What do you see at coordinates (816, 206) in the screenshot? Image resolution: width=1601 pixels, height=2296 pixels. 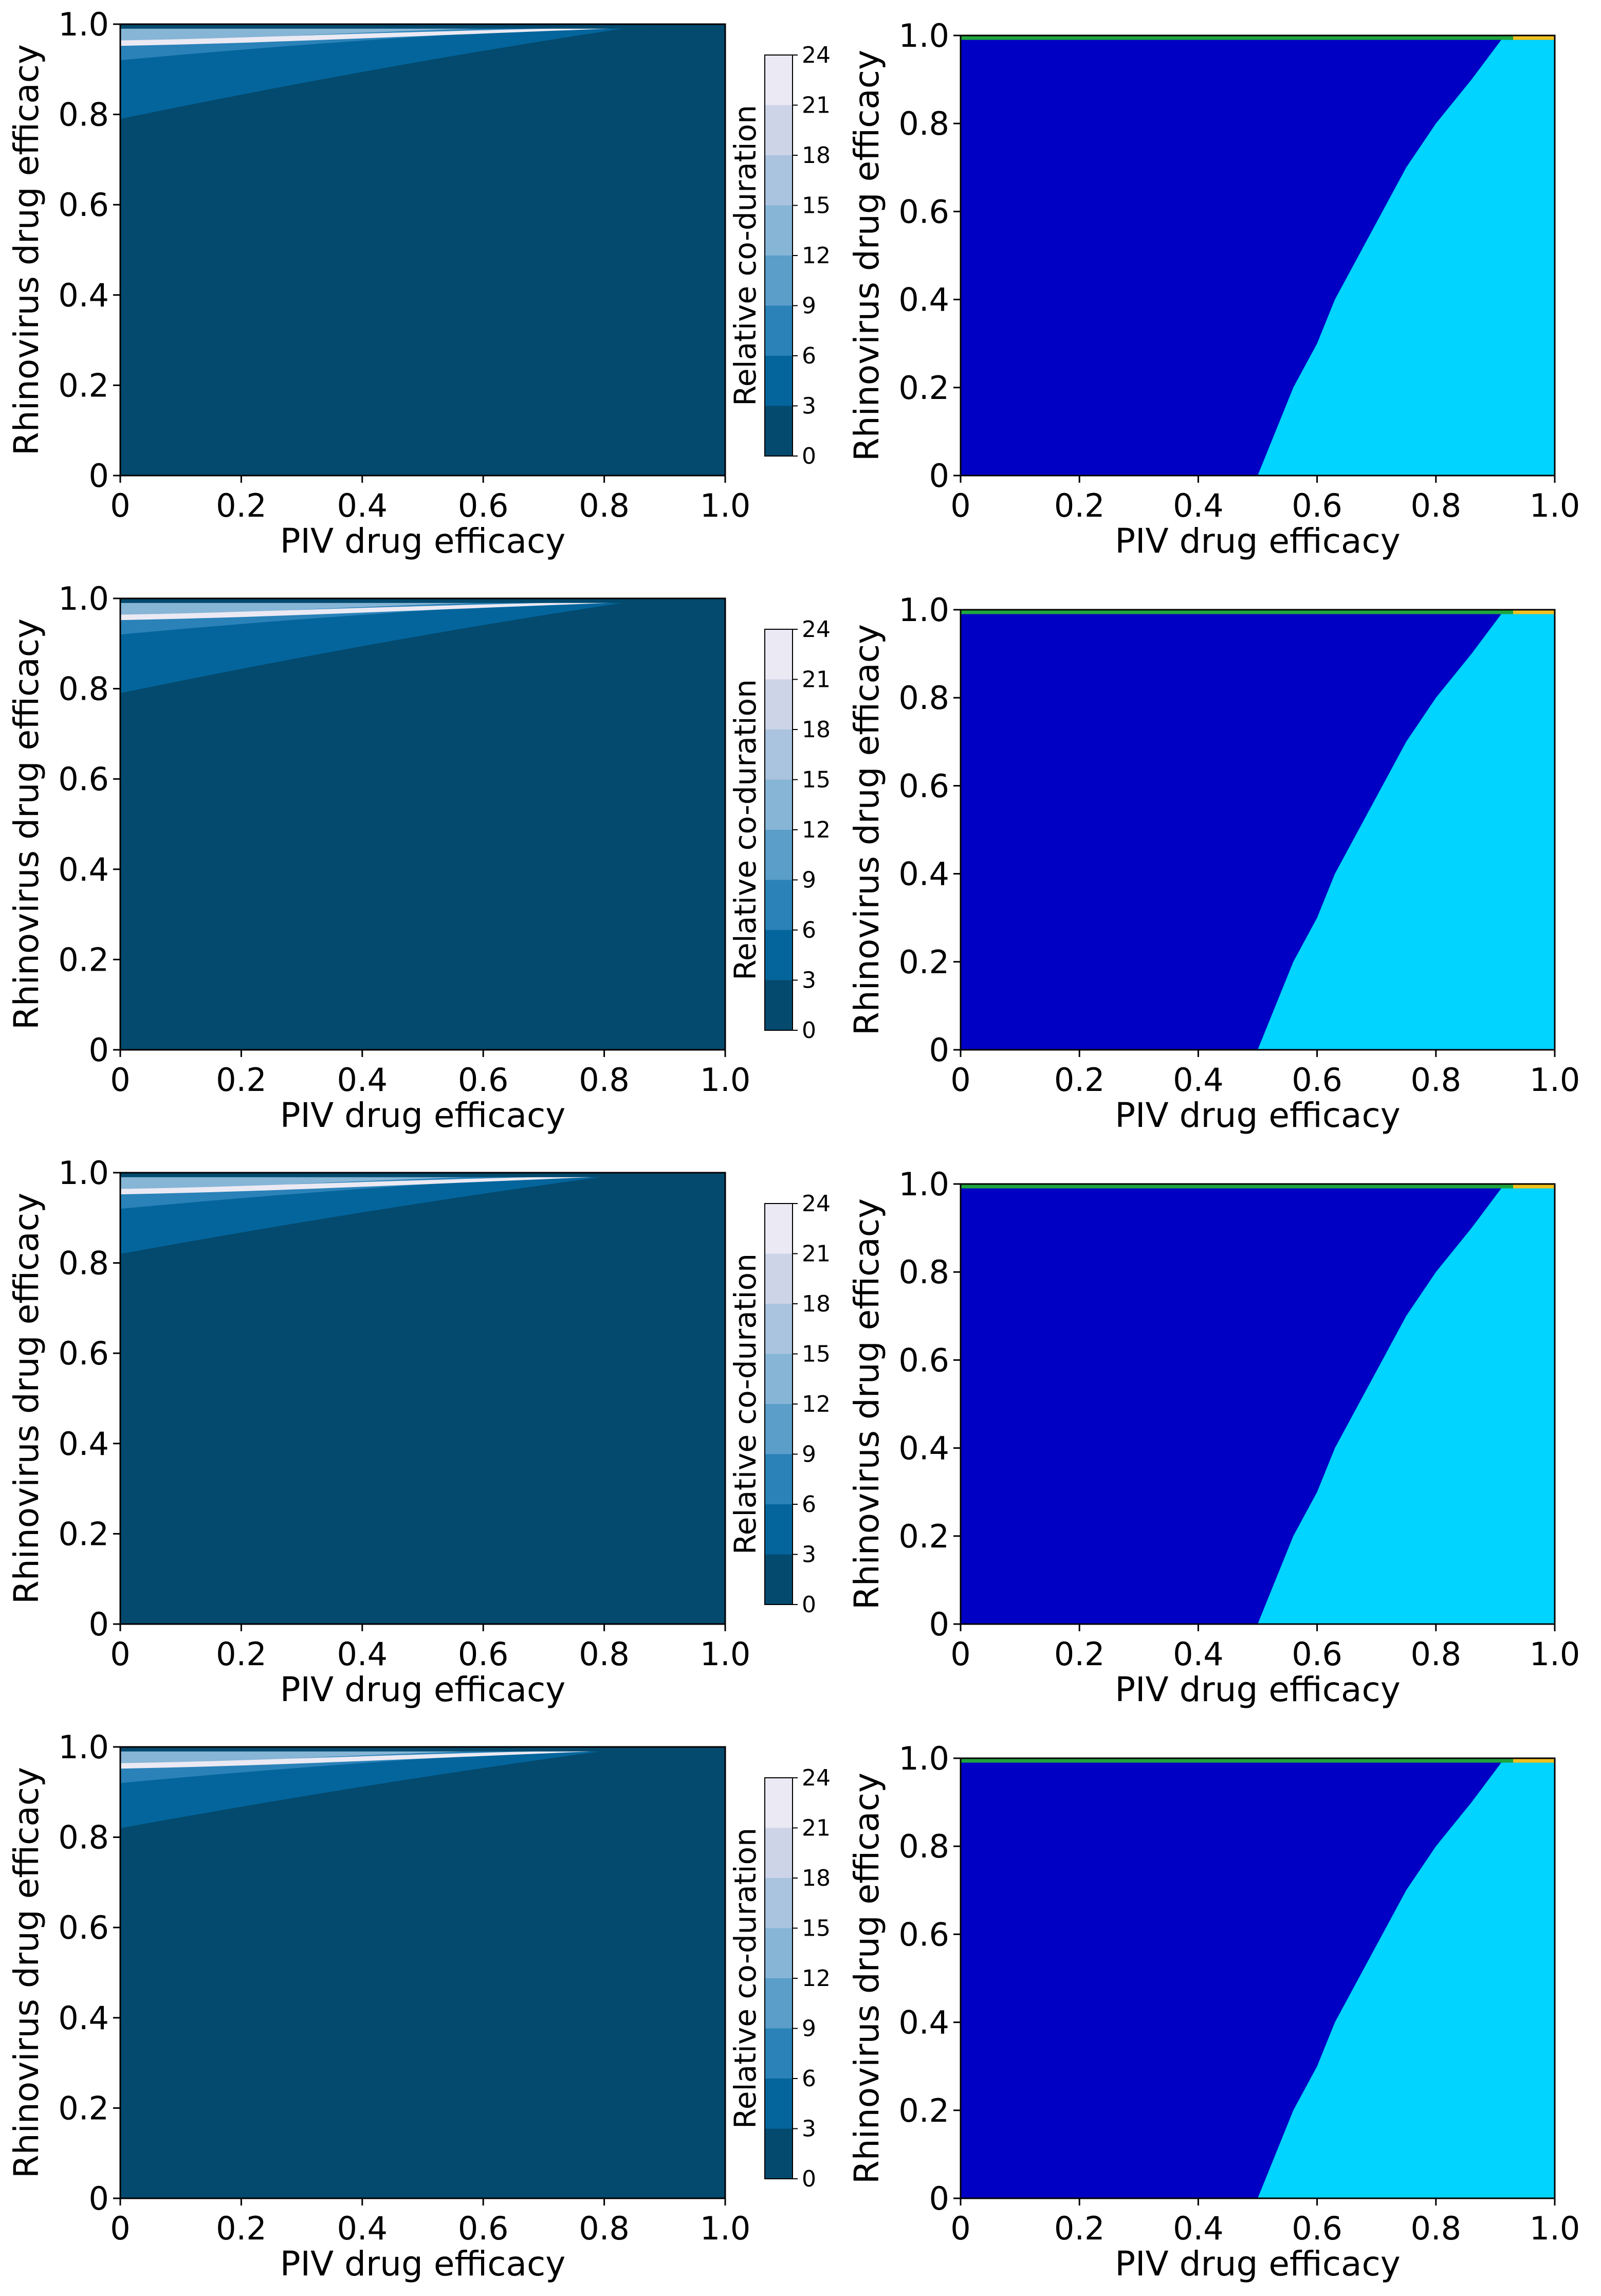 I see `colorbar-tick-label: 15` at bounding box center [816, 206].